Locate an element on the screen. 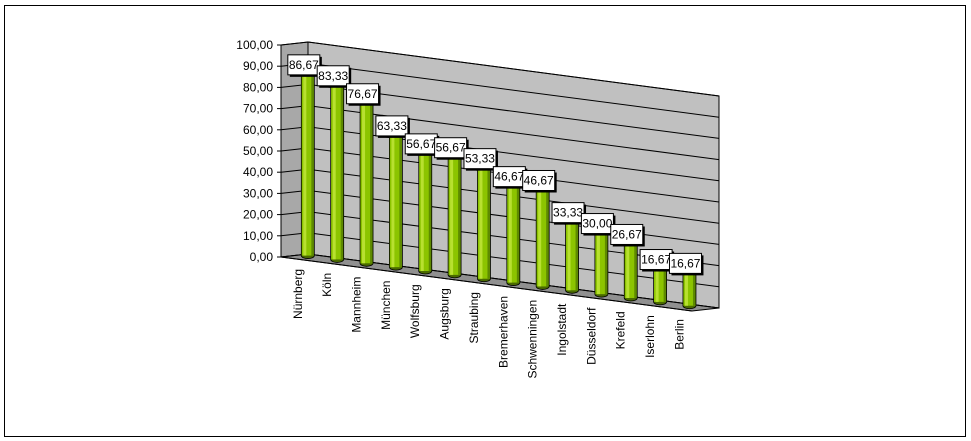 This screenshot has width=971, height=441. data-label: 76,67 is located at coordinates (363, 94).